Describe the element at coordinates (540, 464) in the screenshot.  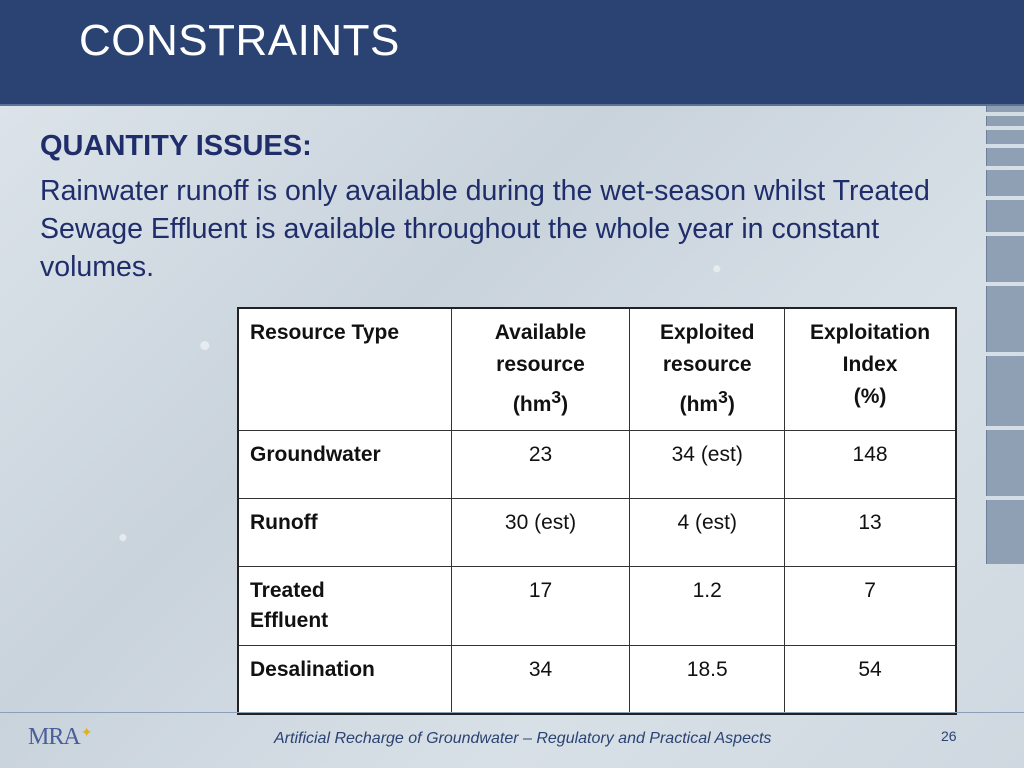
I see `cell-available: 23` at that location.